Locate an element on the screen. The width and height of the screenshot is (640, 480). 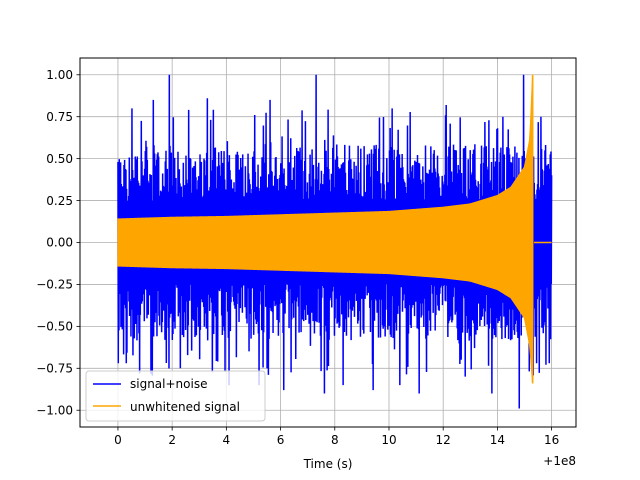
y-tick-label: 0.25 is located at coordinates (59, 201).